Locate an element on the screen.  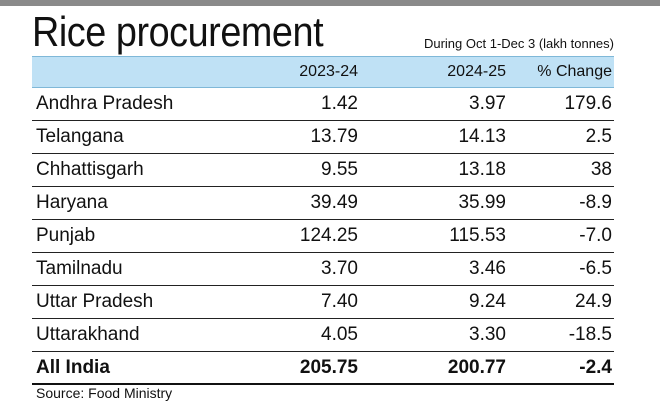
table-row: Chhattisgarh 9.55 13.18 38 is located at coordinates (323, 170).